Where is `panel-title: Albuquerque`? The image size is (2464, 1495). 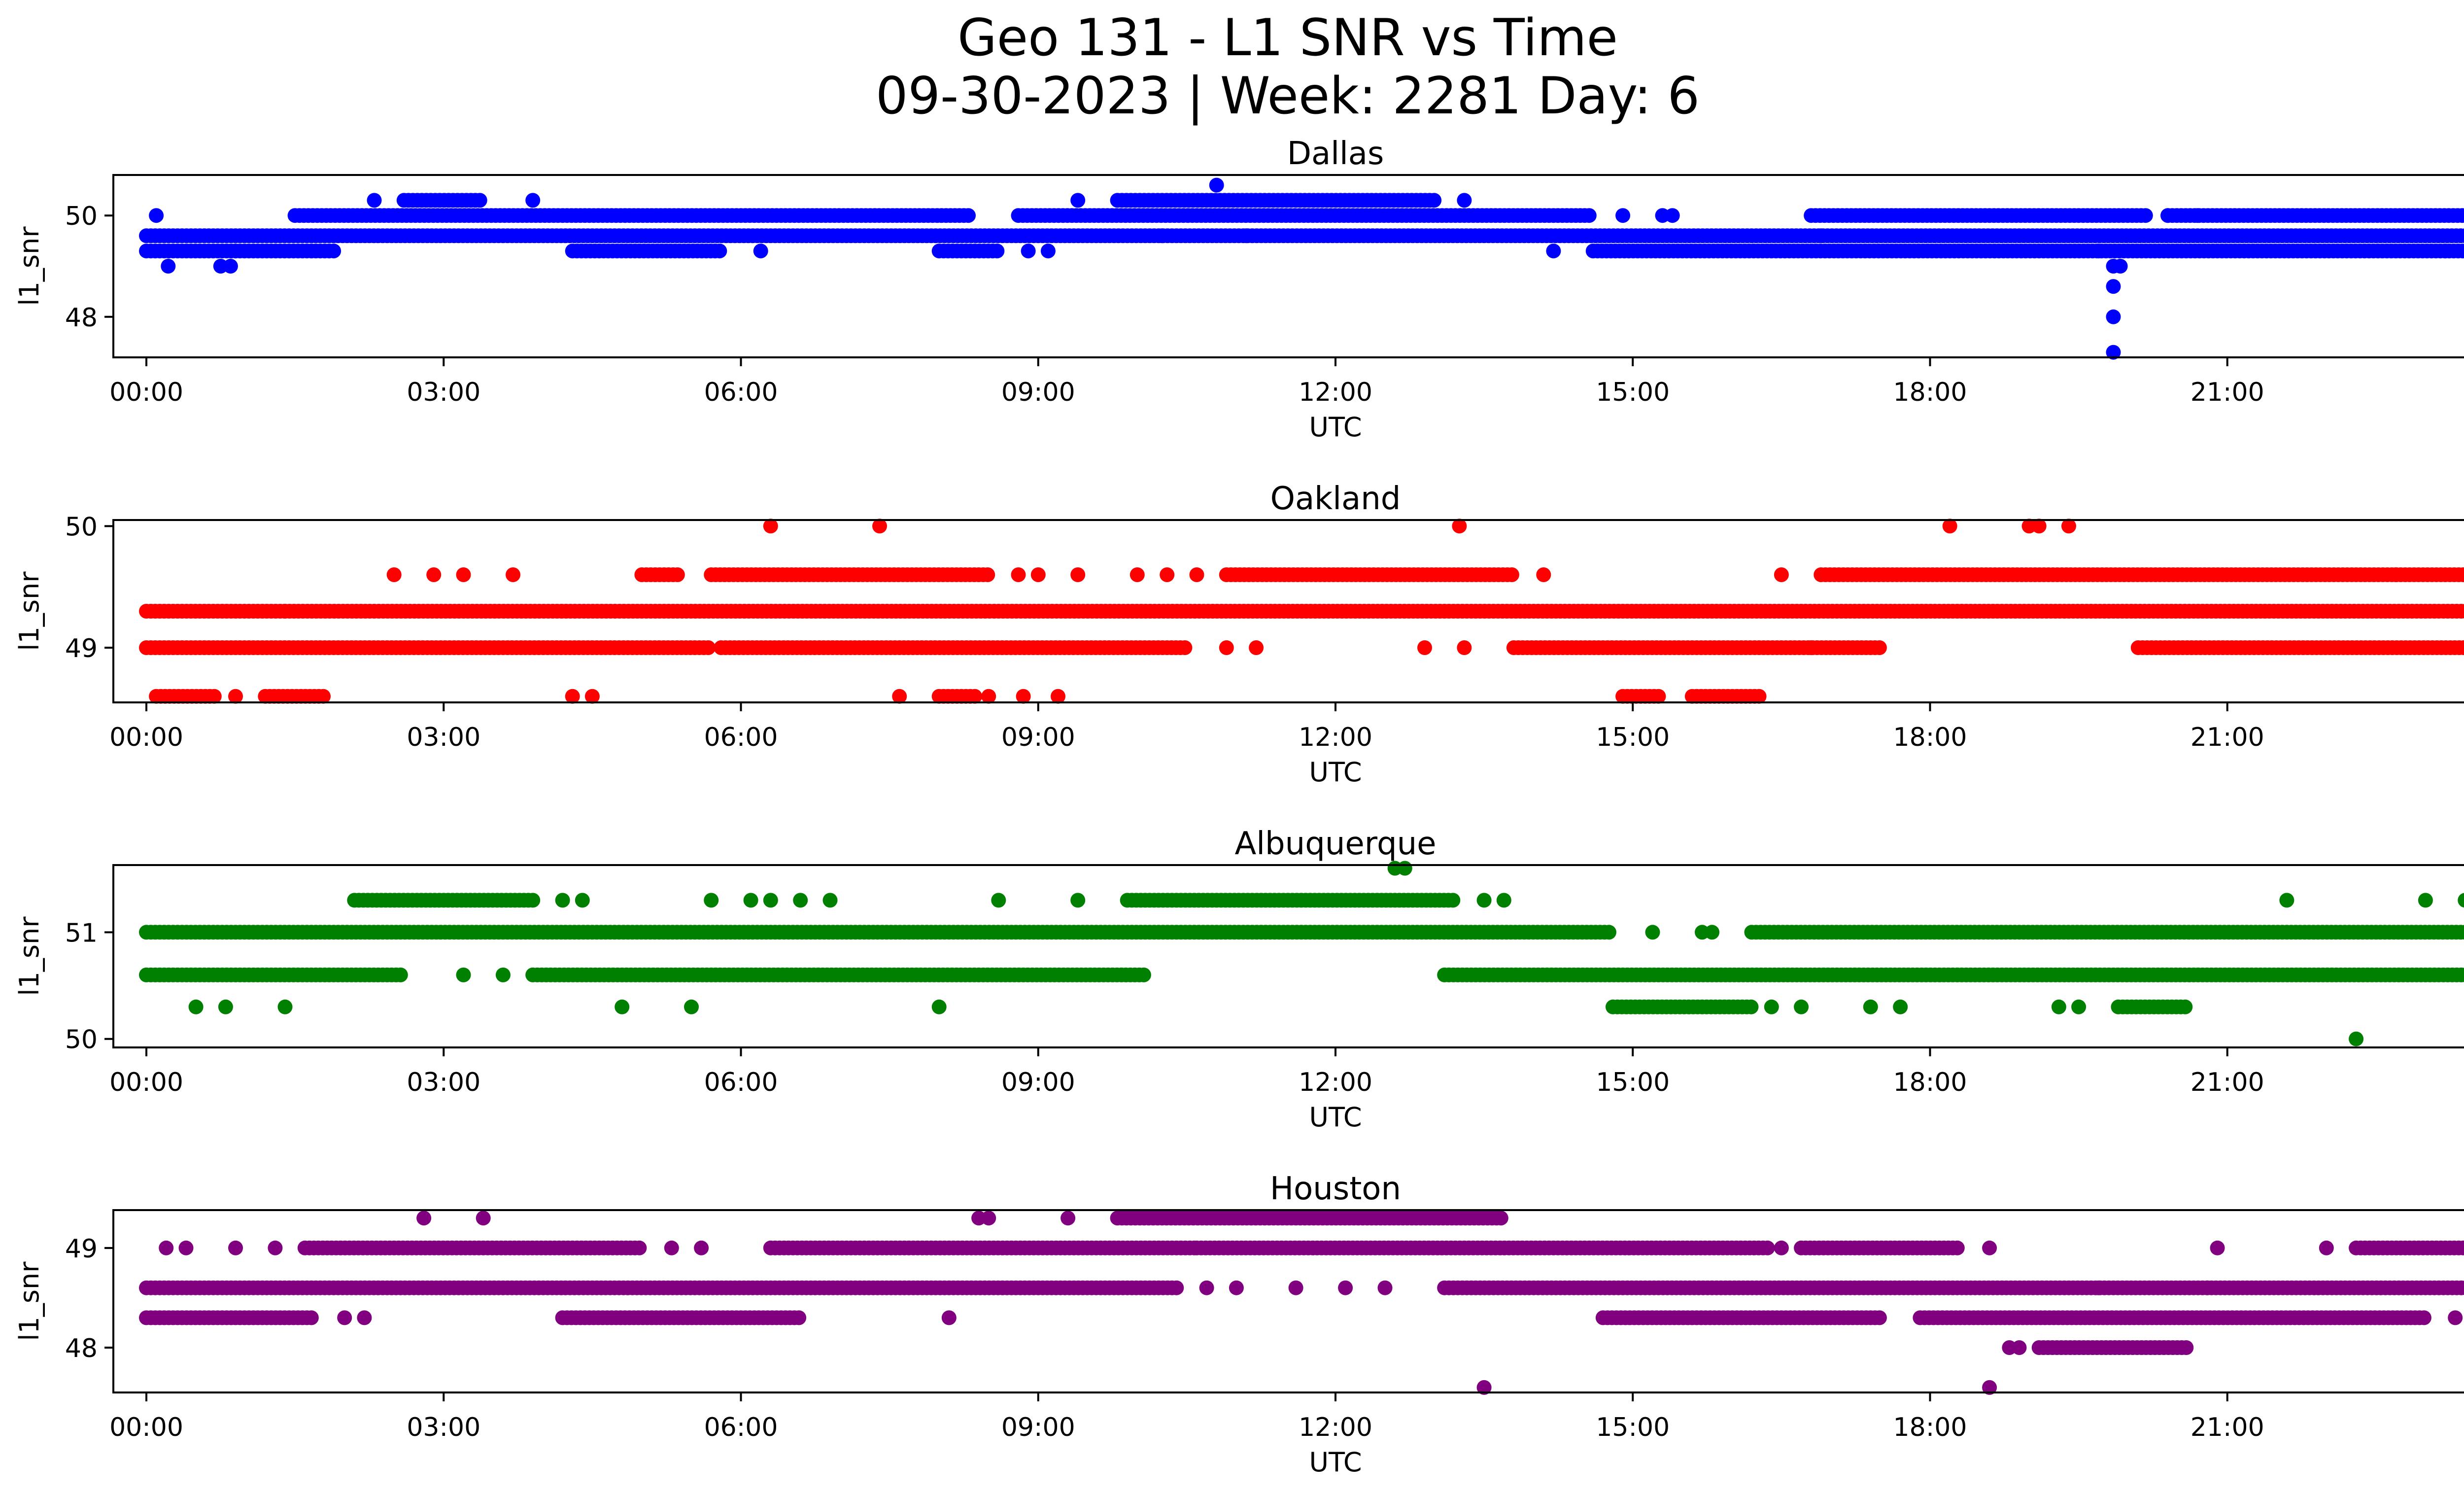
panel-title: Albuquerque is located at coordinates (1335, 844).